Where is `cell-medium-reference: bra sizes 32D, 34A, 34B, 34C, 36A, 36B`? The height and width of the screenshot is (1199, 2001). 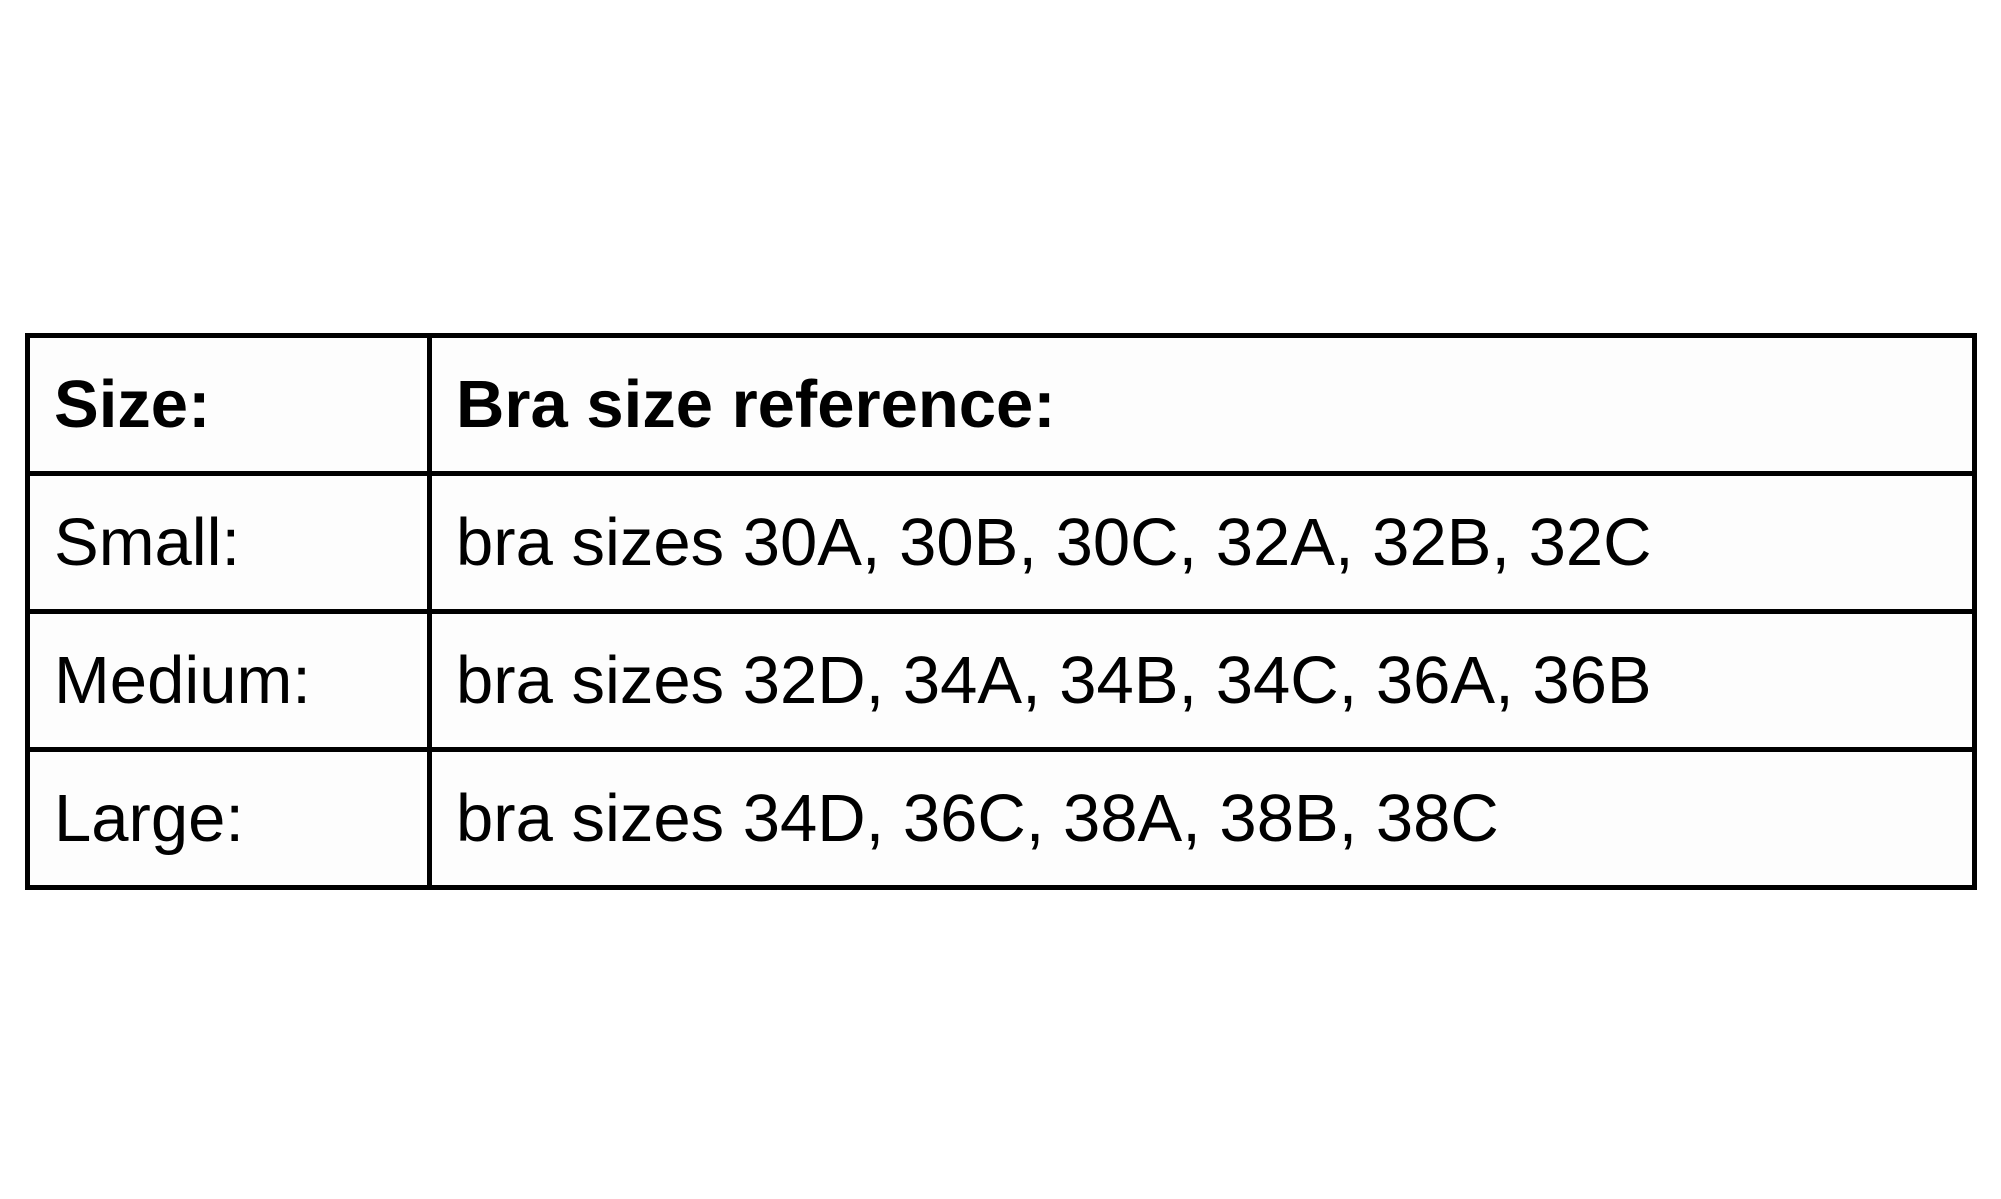 cell-medium-reference: bra sizes 32D, 34A, 34B, 34C, 36A, 36B is located at coordinates (1202, 680).